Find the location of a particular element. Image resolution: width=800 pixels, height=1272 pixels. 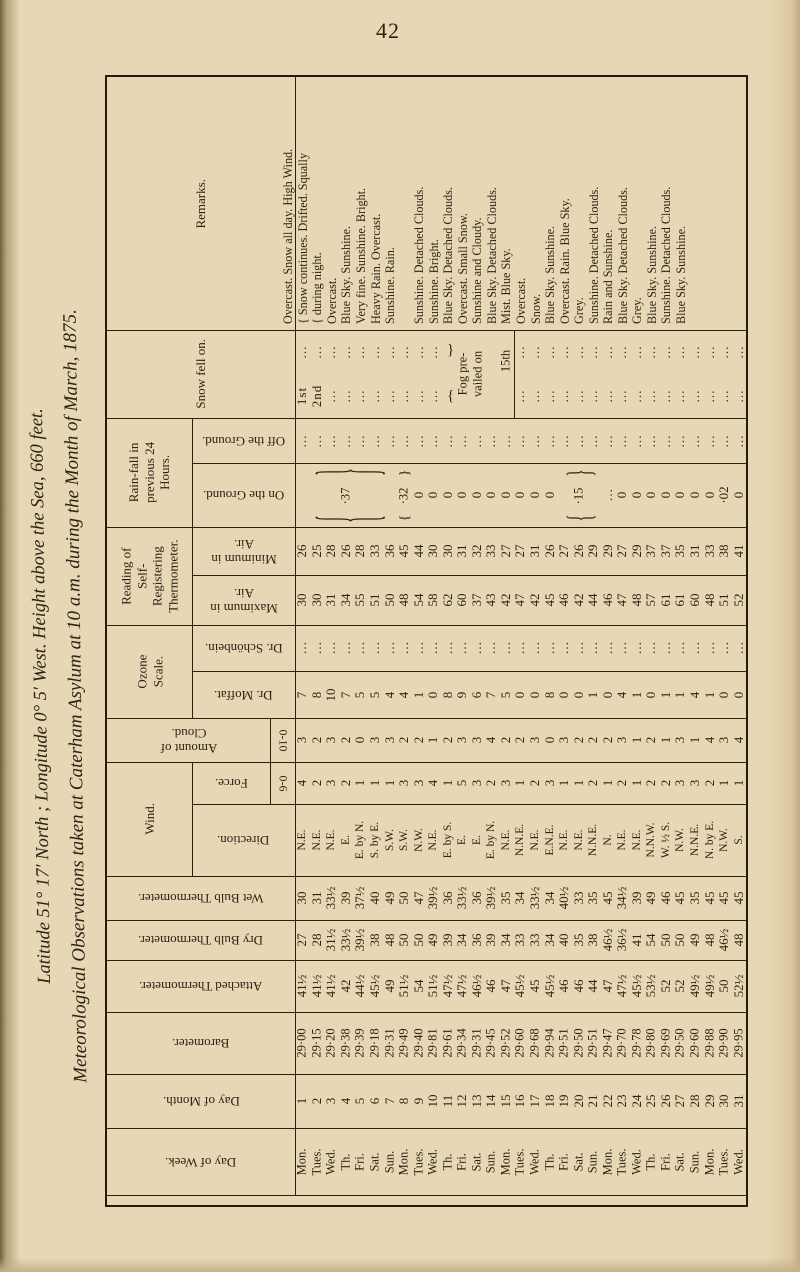

day-cell: 20 is located at coordinates (578, 1101).